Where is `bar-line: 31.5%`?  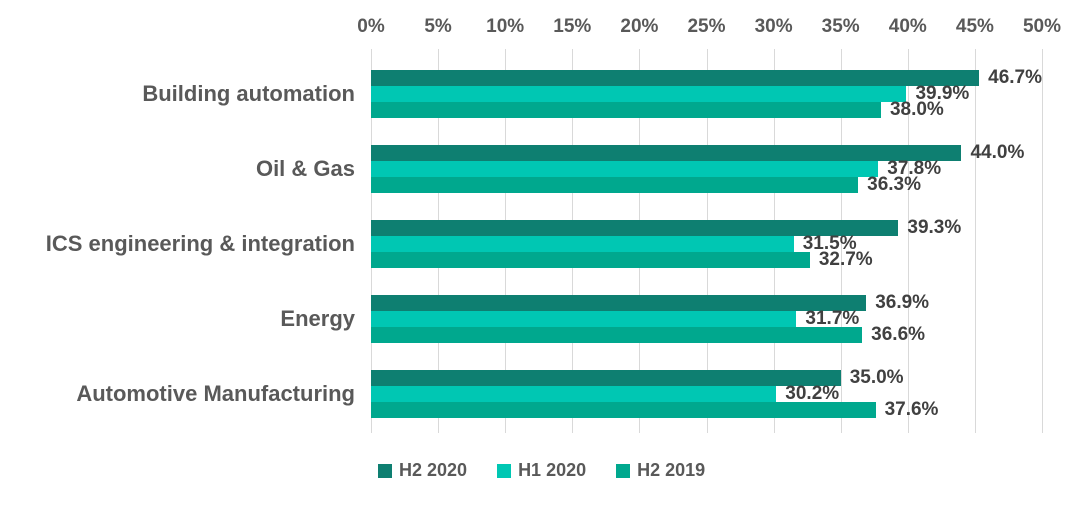
bar-line: 31.5% is located at coordinates (706, 243).